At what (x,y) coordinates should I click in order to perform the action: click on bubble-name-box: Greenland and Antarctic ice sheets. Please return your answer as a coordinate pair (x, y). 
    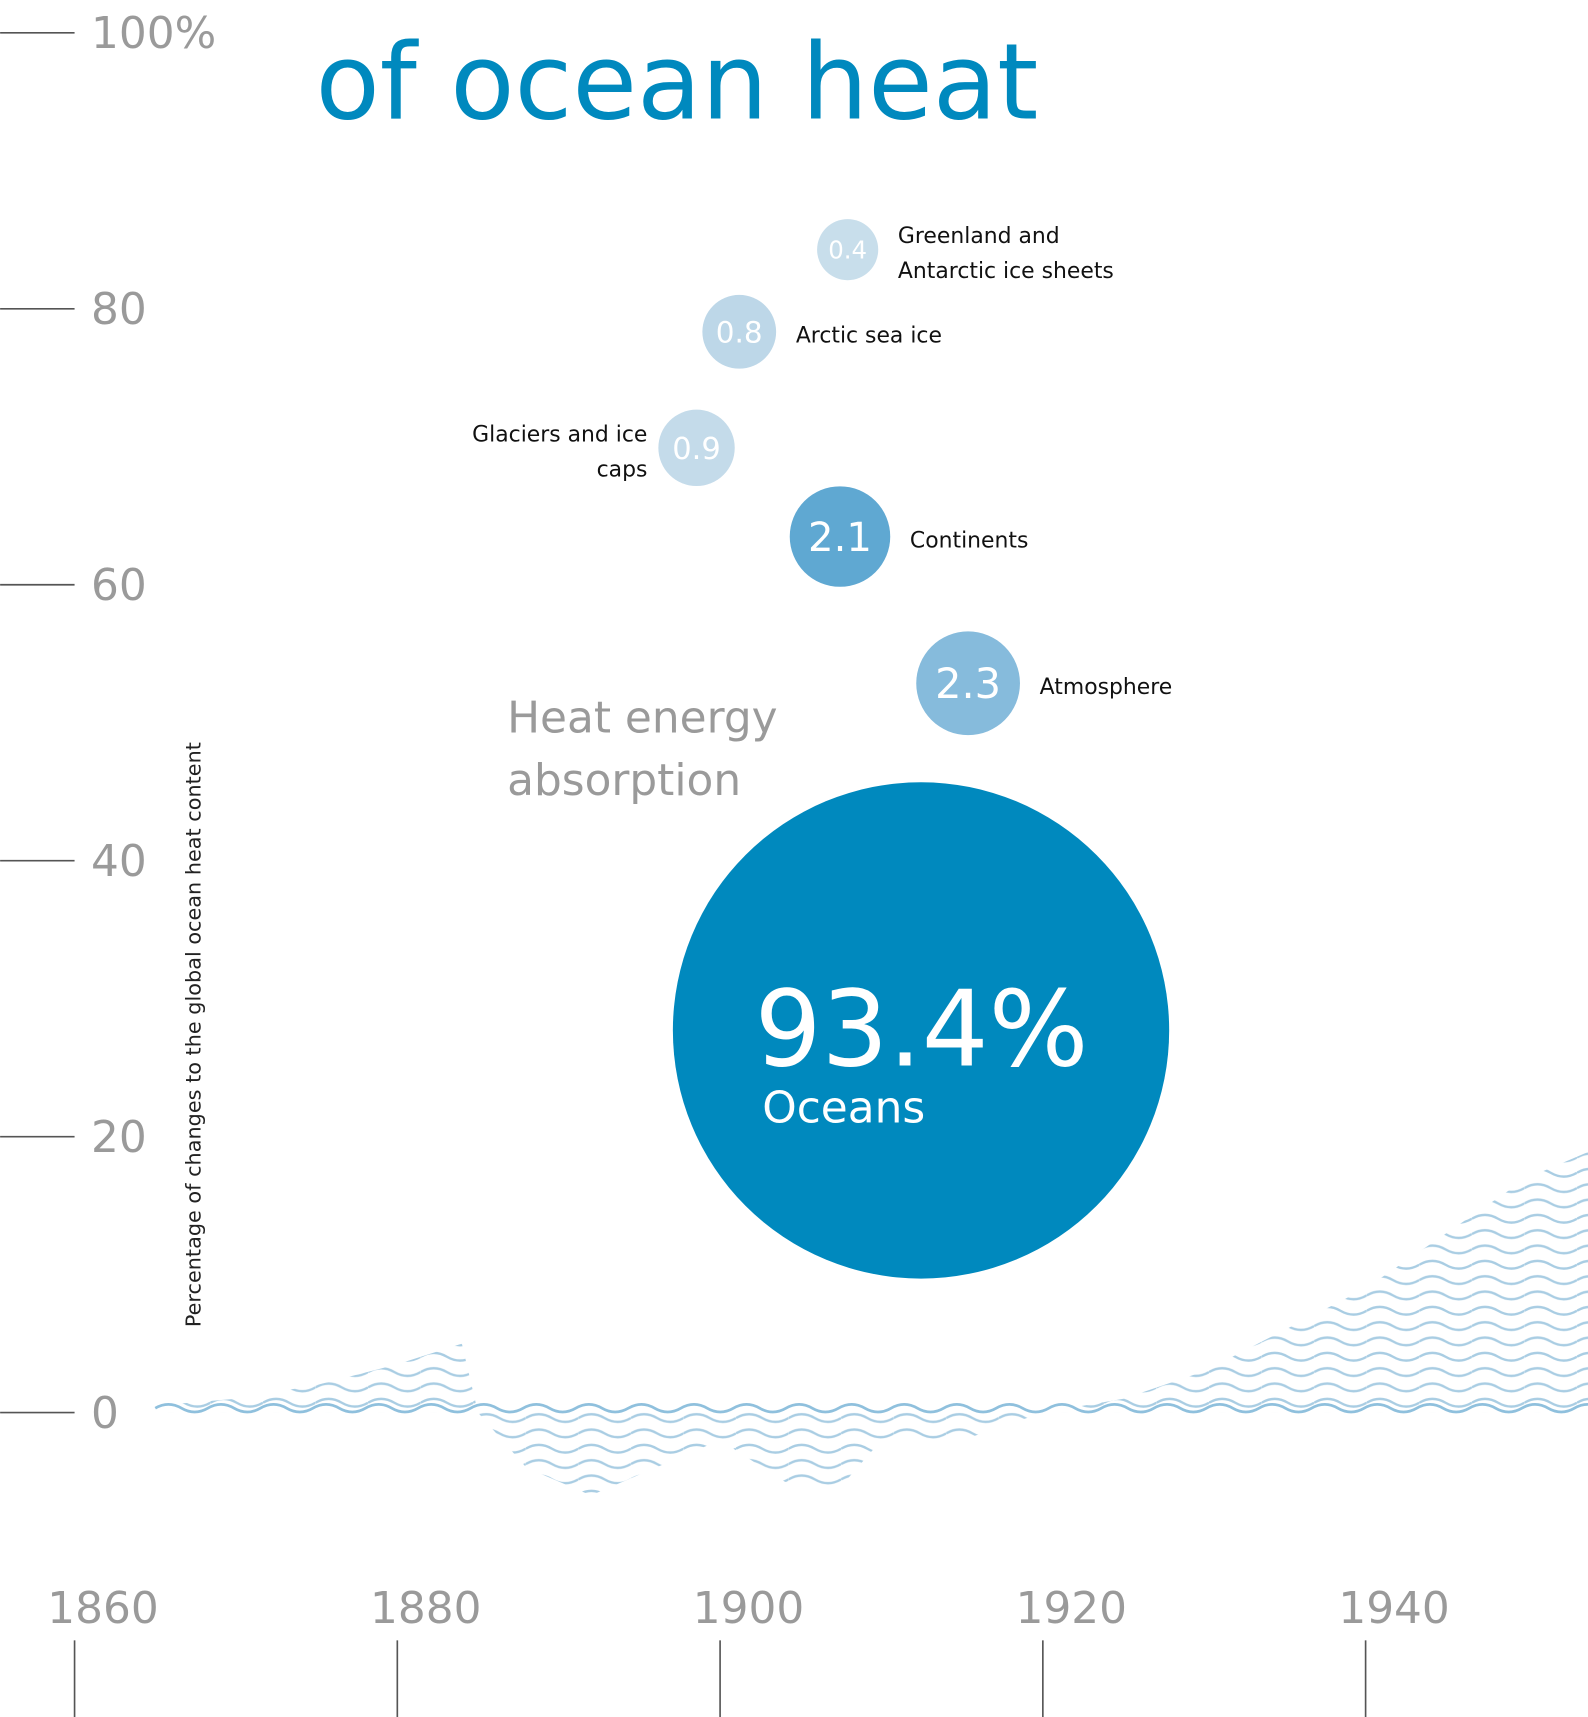
    Looking at the image, I should click on (1005, 253).